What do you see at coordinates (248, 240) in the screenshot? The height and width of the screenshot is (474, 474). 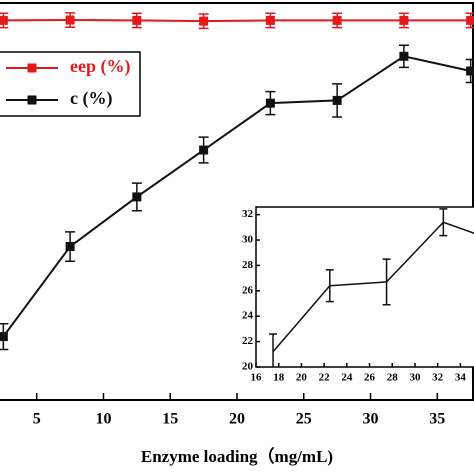 I see `y-tick-label: 30` at bounding box center [248, 240].